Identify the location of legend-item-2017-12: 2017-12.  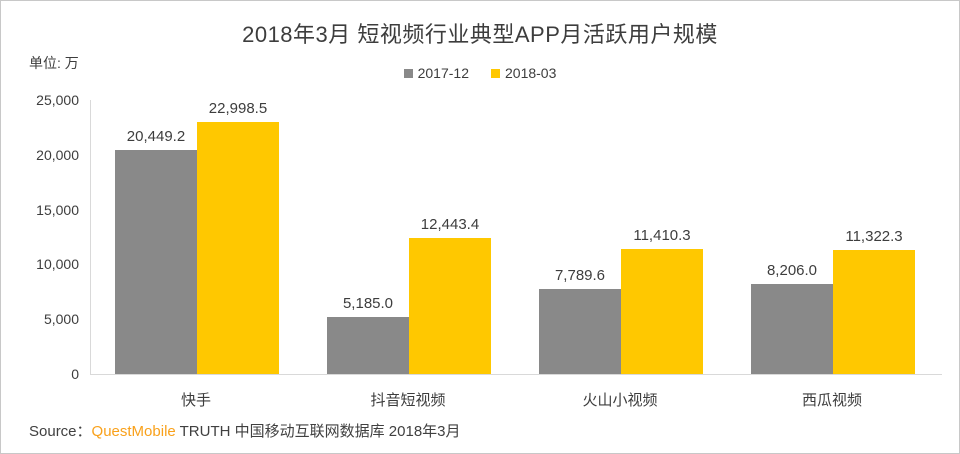
(436, 73).